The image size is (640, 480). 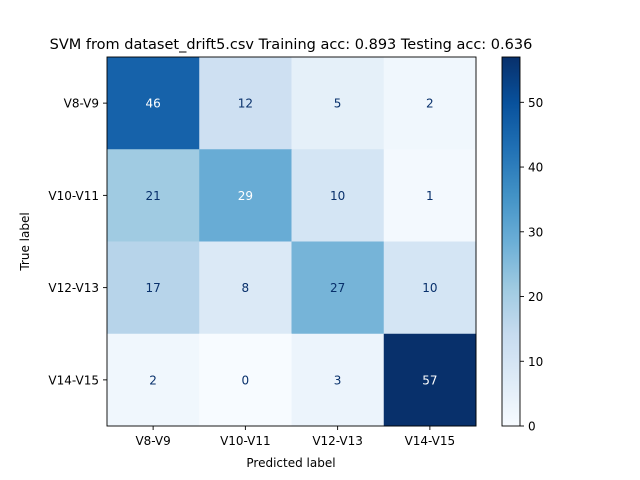 I want to click on cell-value-label: 29, so click(x=245, y=196).